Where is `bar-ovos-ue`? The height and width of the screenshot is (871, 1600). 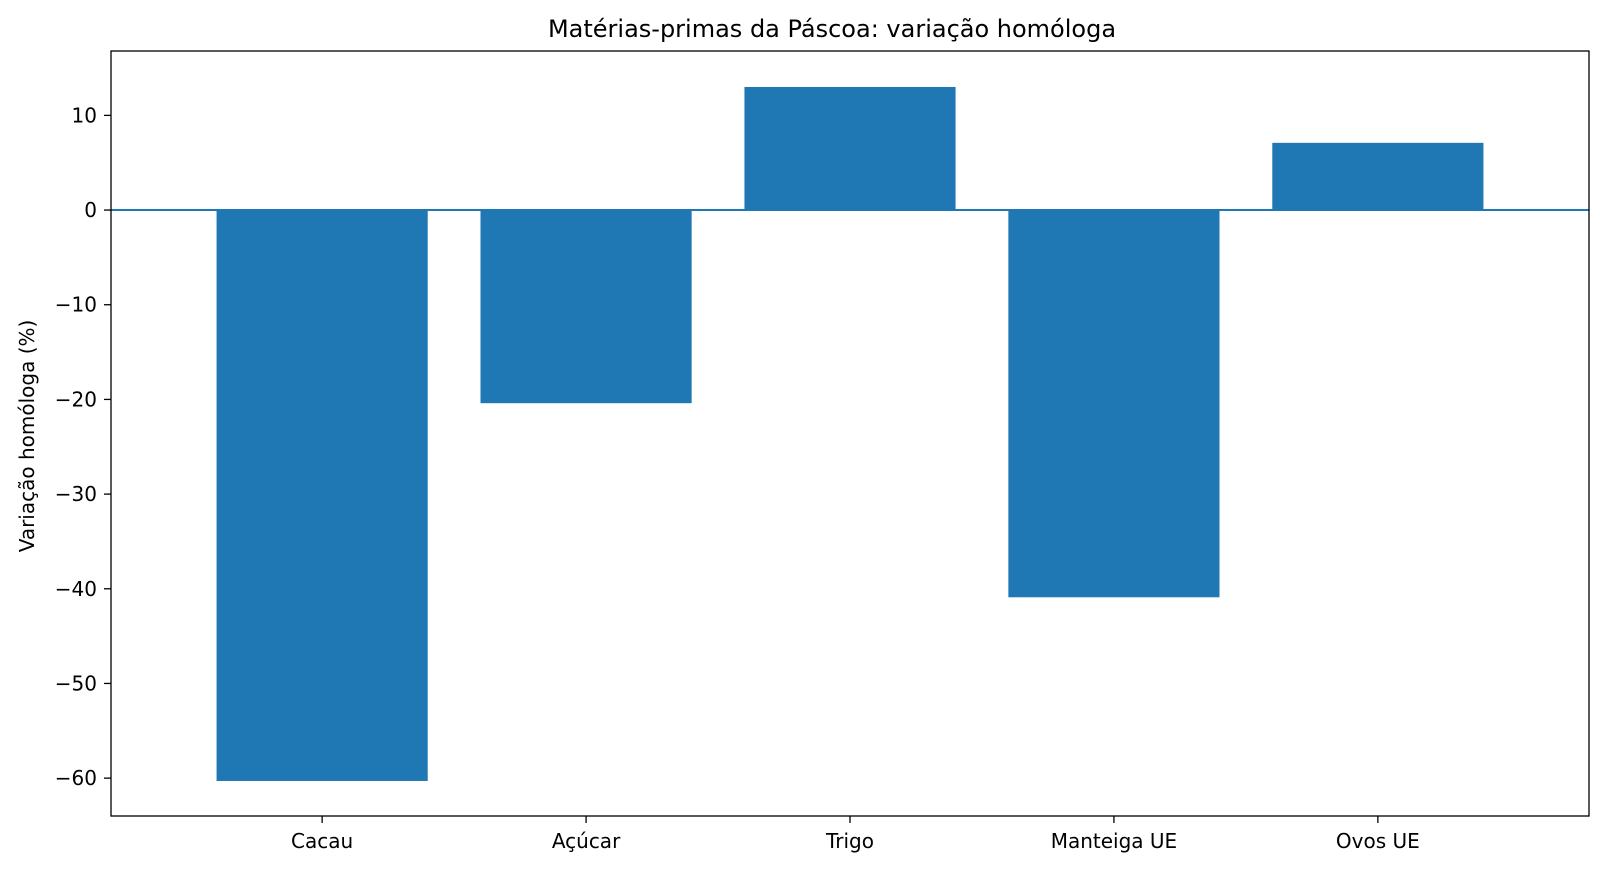
bar-ovos-ue is located at coordinates (1378, 176).